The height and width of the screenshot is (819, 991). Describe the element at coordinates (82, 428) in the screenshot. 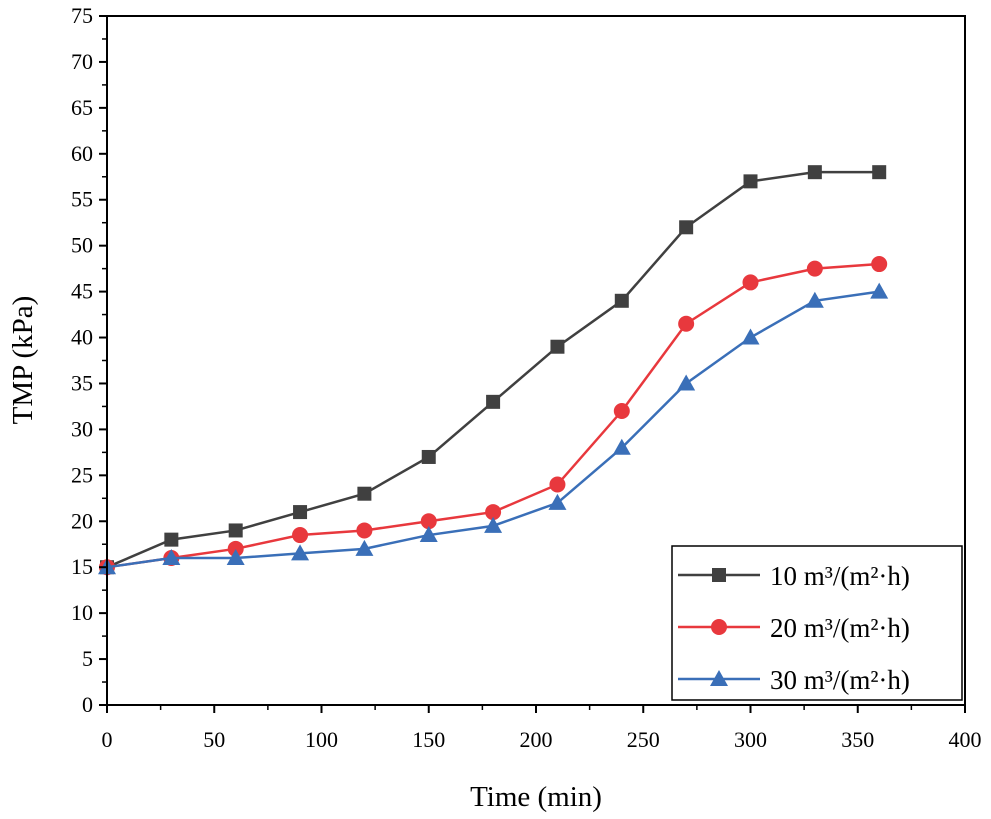

I see `y-tick-label: 30` at that location.